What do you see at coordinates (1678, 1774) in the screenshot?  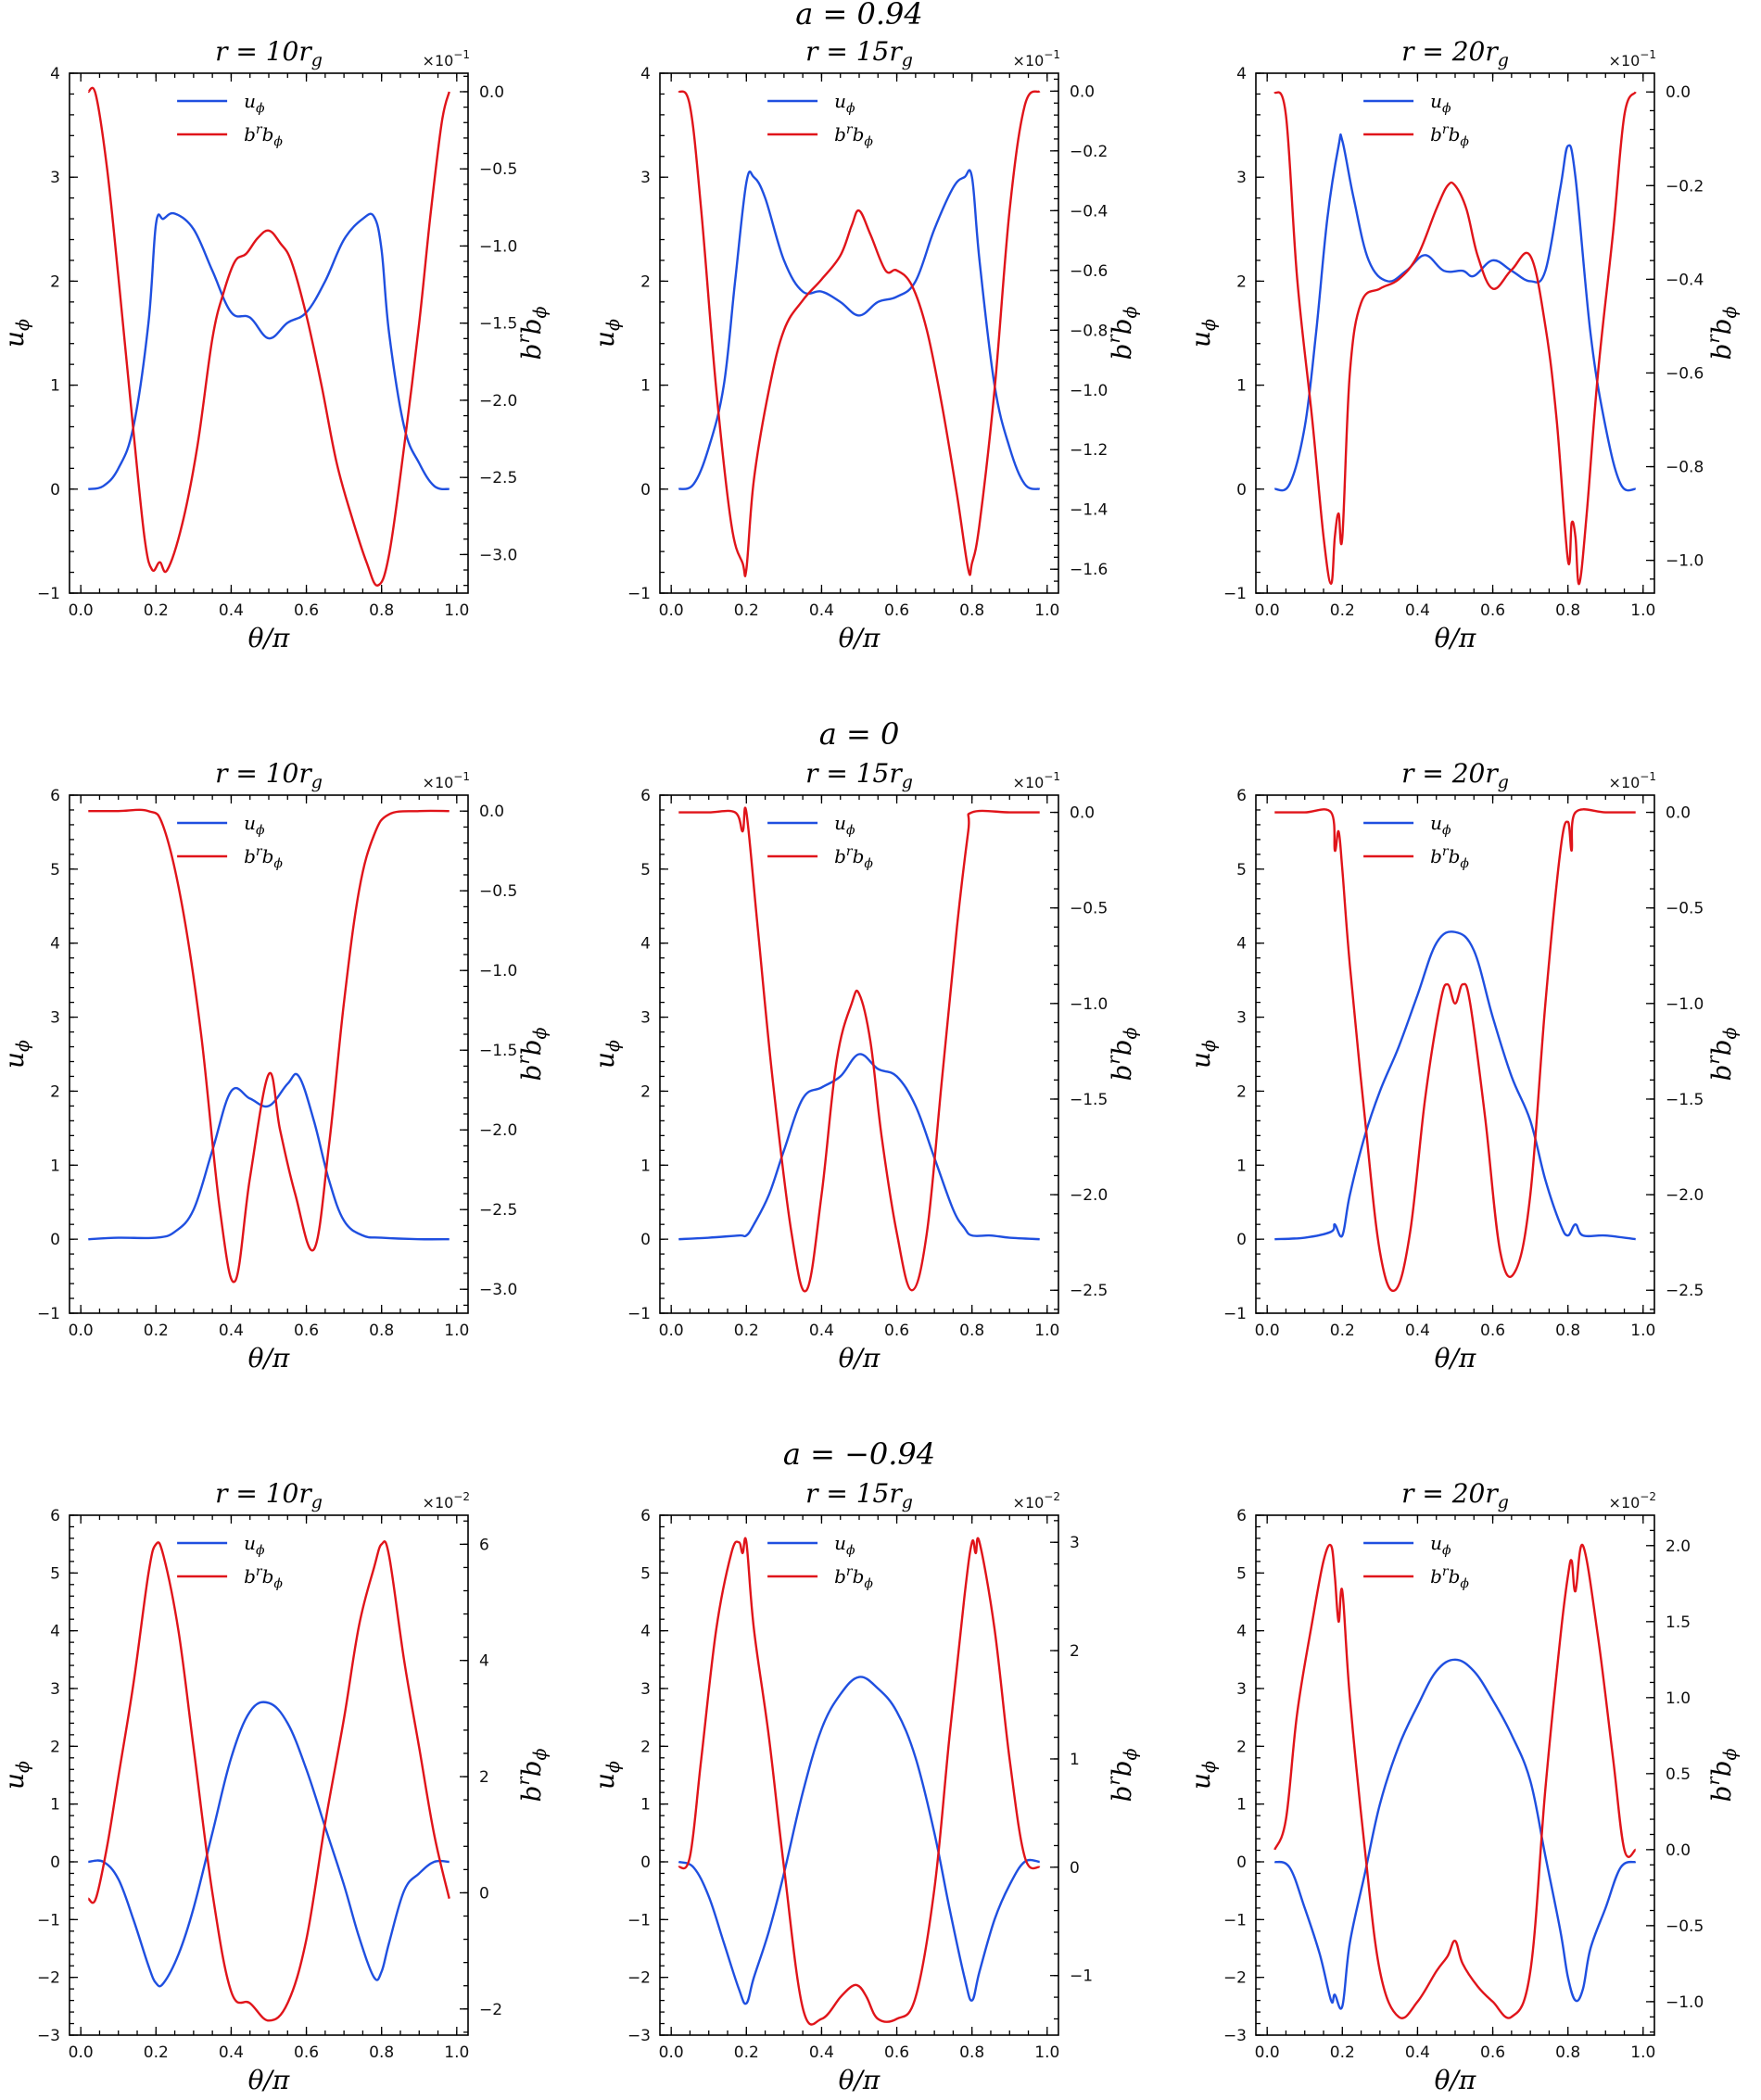 I see `y2-tick-label: 0.5` at bounding box center [1678, 1774].